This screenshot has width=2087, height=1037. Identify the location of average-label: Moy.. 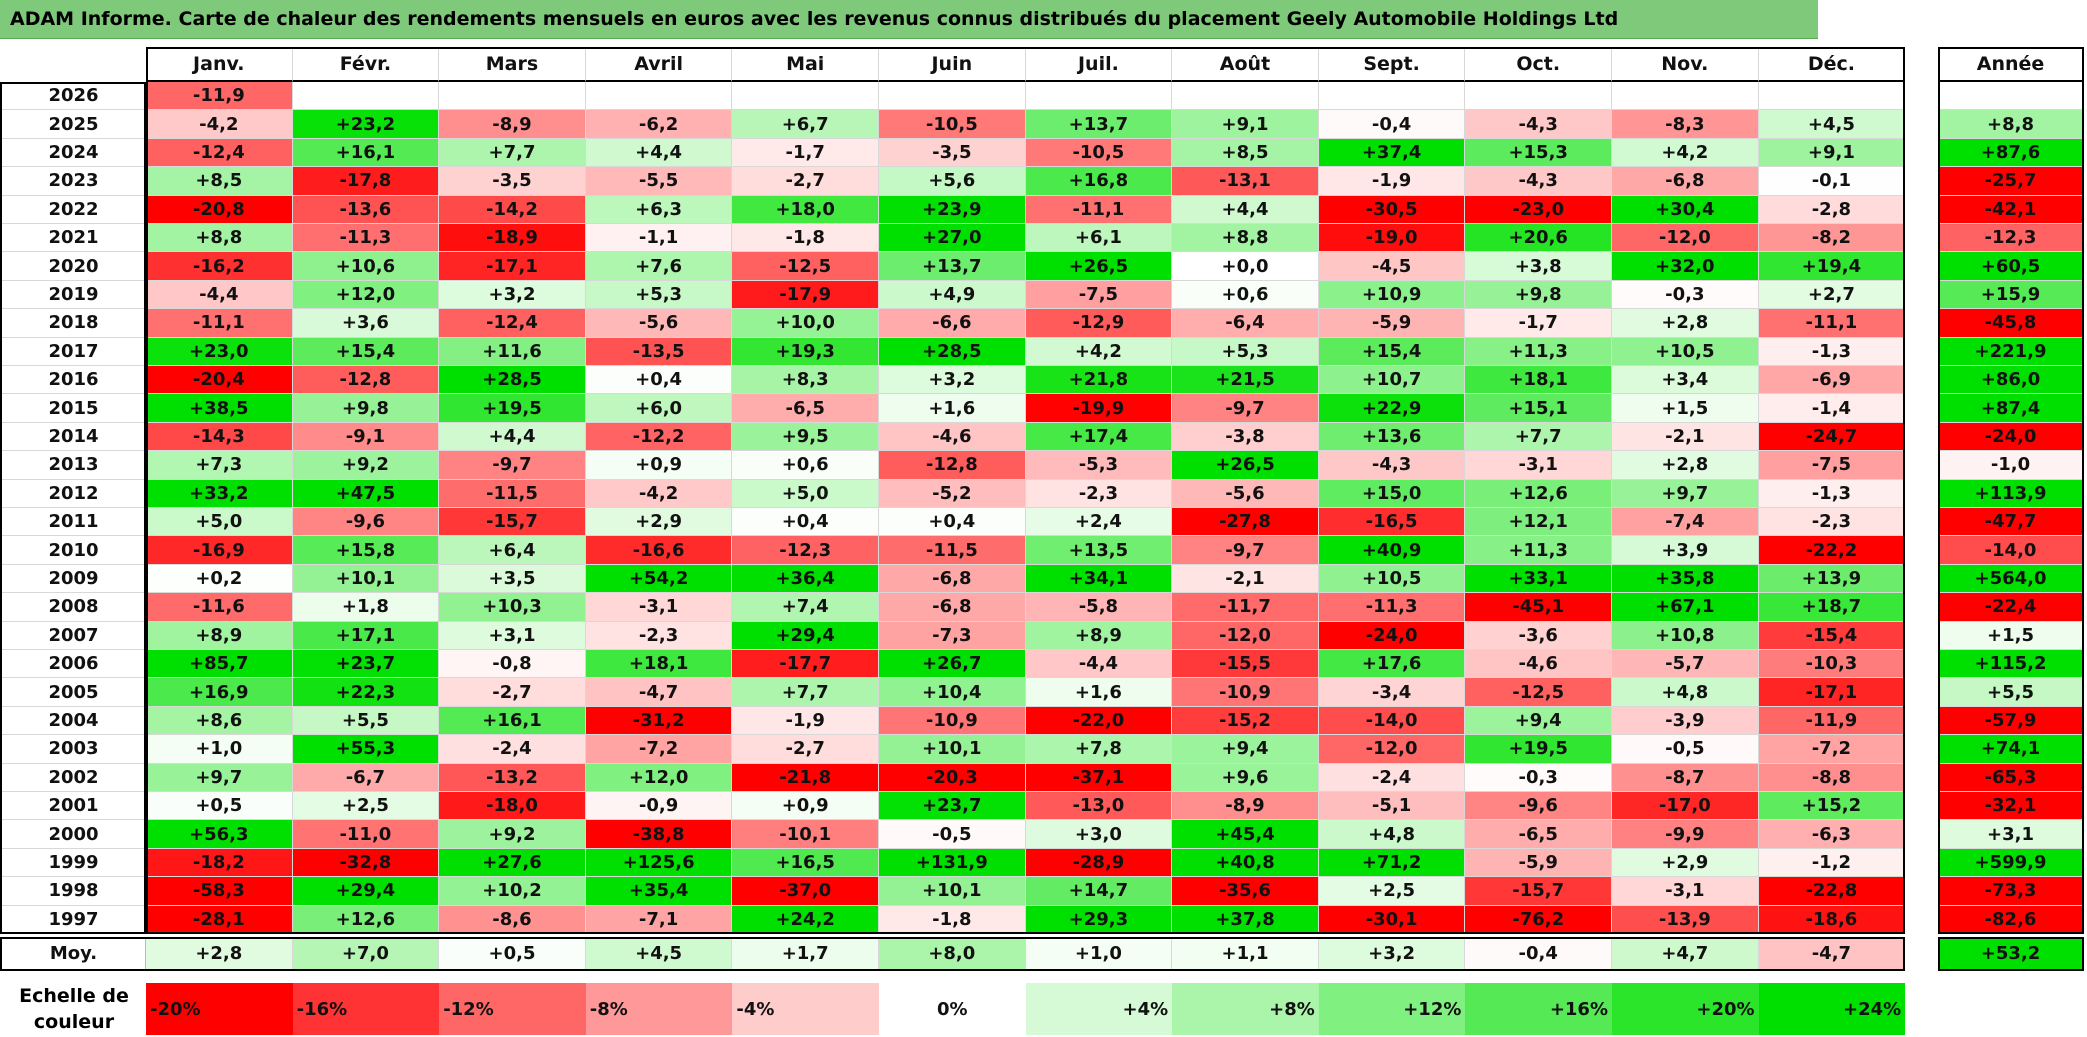
(74, 954).